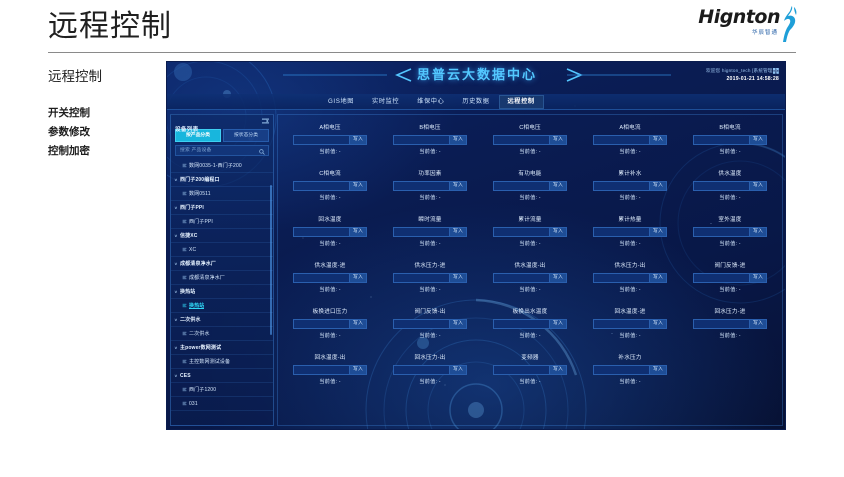 This screenshot has width=844, height=477. What do you see at coordinates (222, 348) in the screenshot?
I see `tree-group: ∨ 主power数网测试` at bounding box center [222, 348].